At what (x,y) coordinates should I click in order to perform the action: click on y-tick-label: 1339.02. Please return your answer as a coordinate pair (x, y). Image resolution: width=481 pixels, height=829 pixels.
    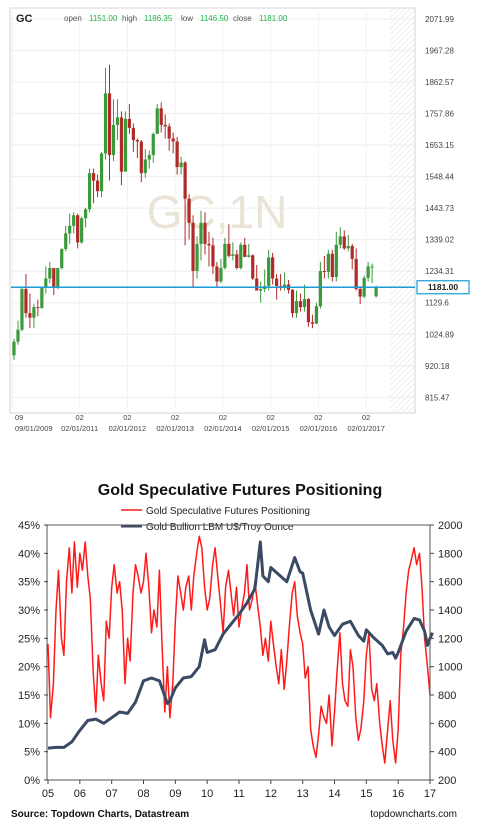
    Looking at the image, I should click on (439, 240).